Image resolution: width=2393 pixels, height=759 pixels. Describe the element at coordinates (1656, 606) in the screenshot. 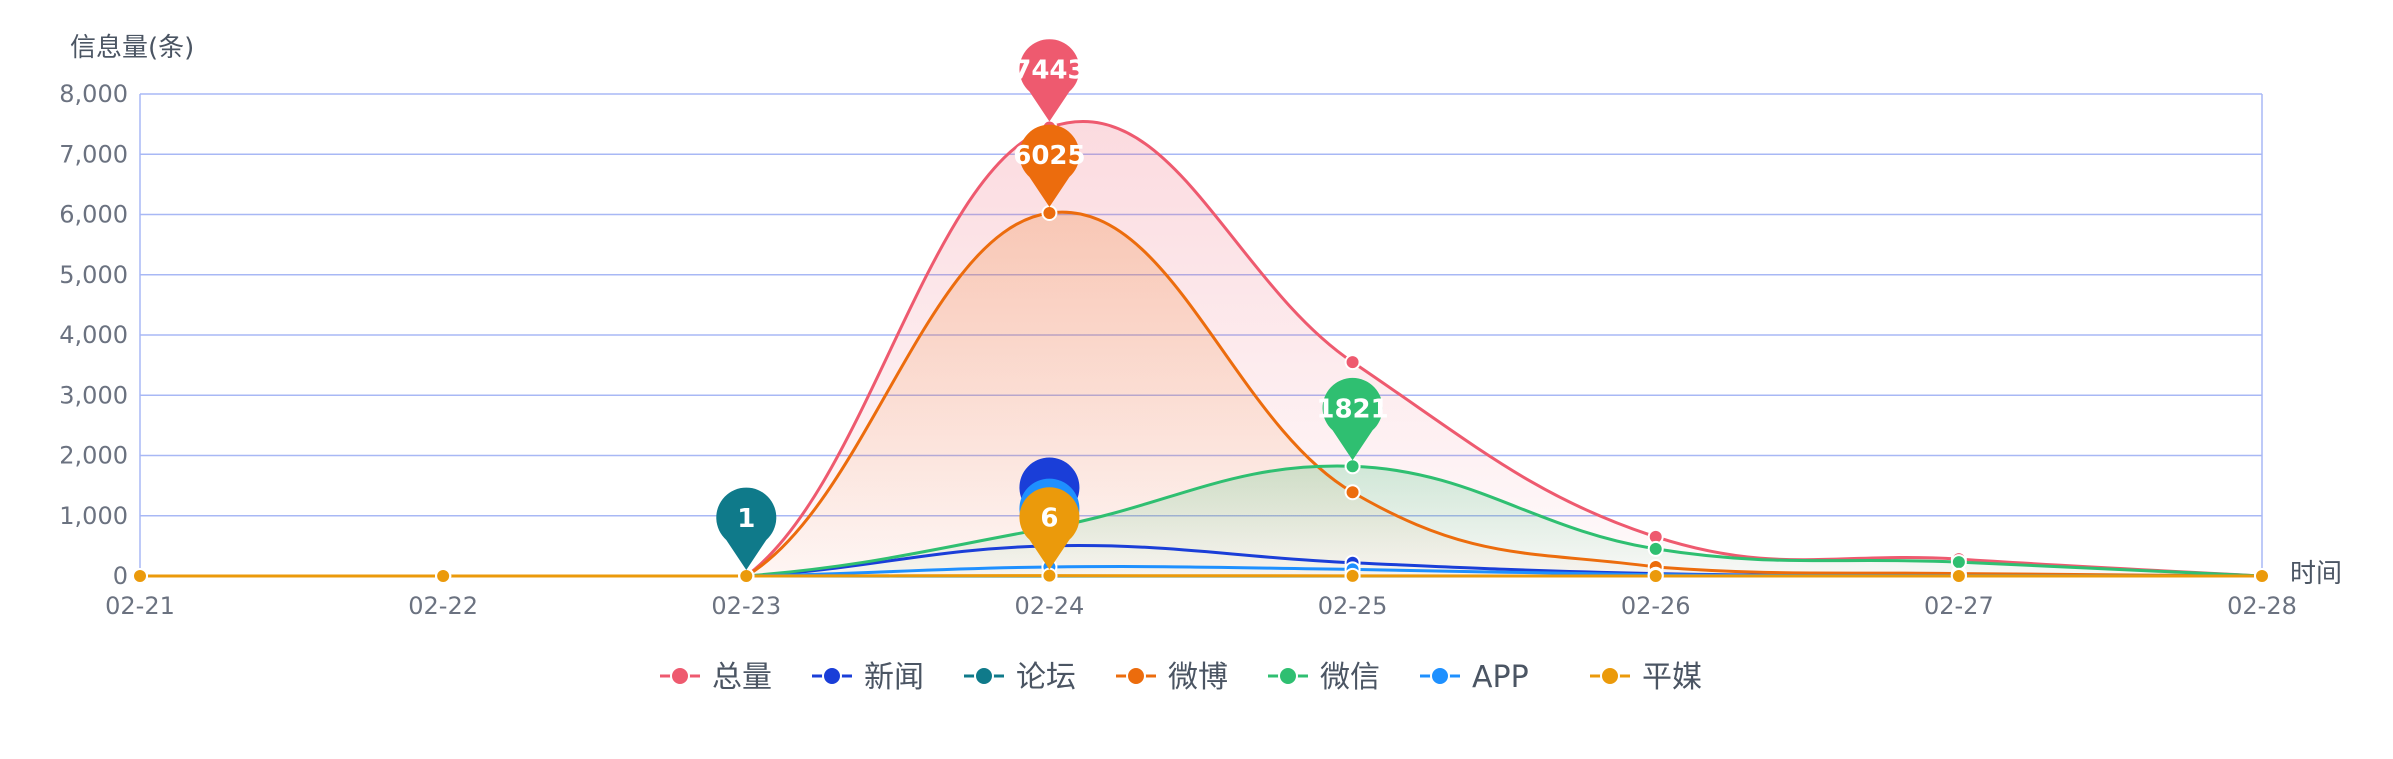

I see `x-tick-label: 02-26` at that location.